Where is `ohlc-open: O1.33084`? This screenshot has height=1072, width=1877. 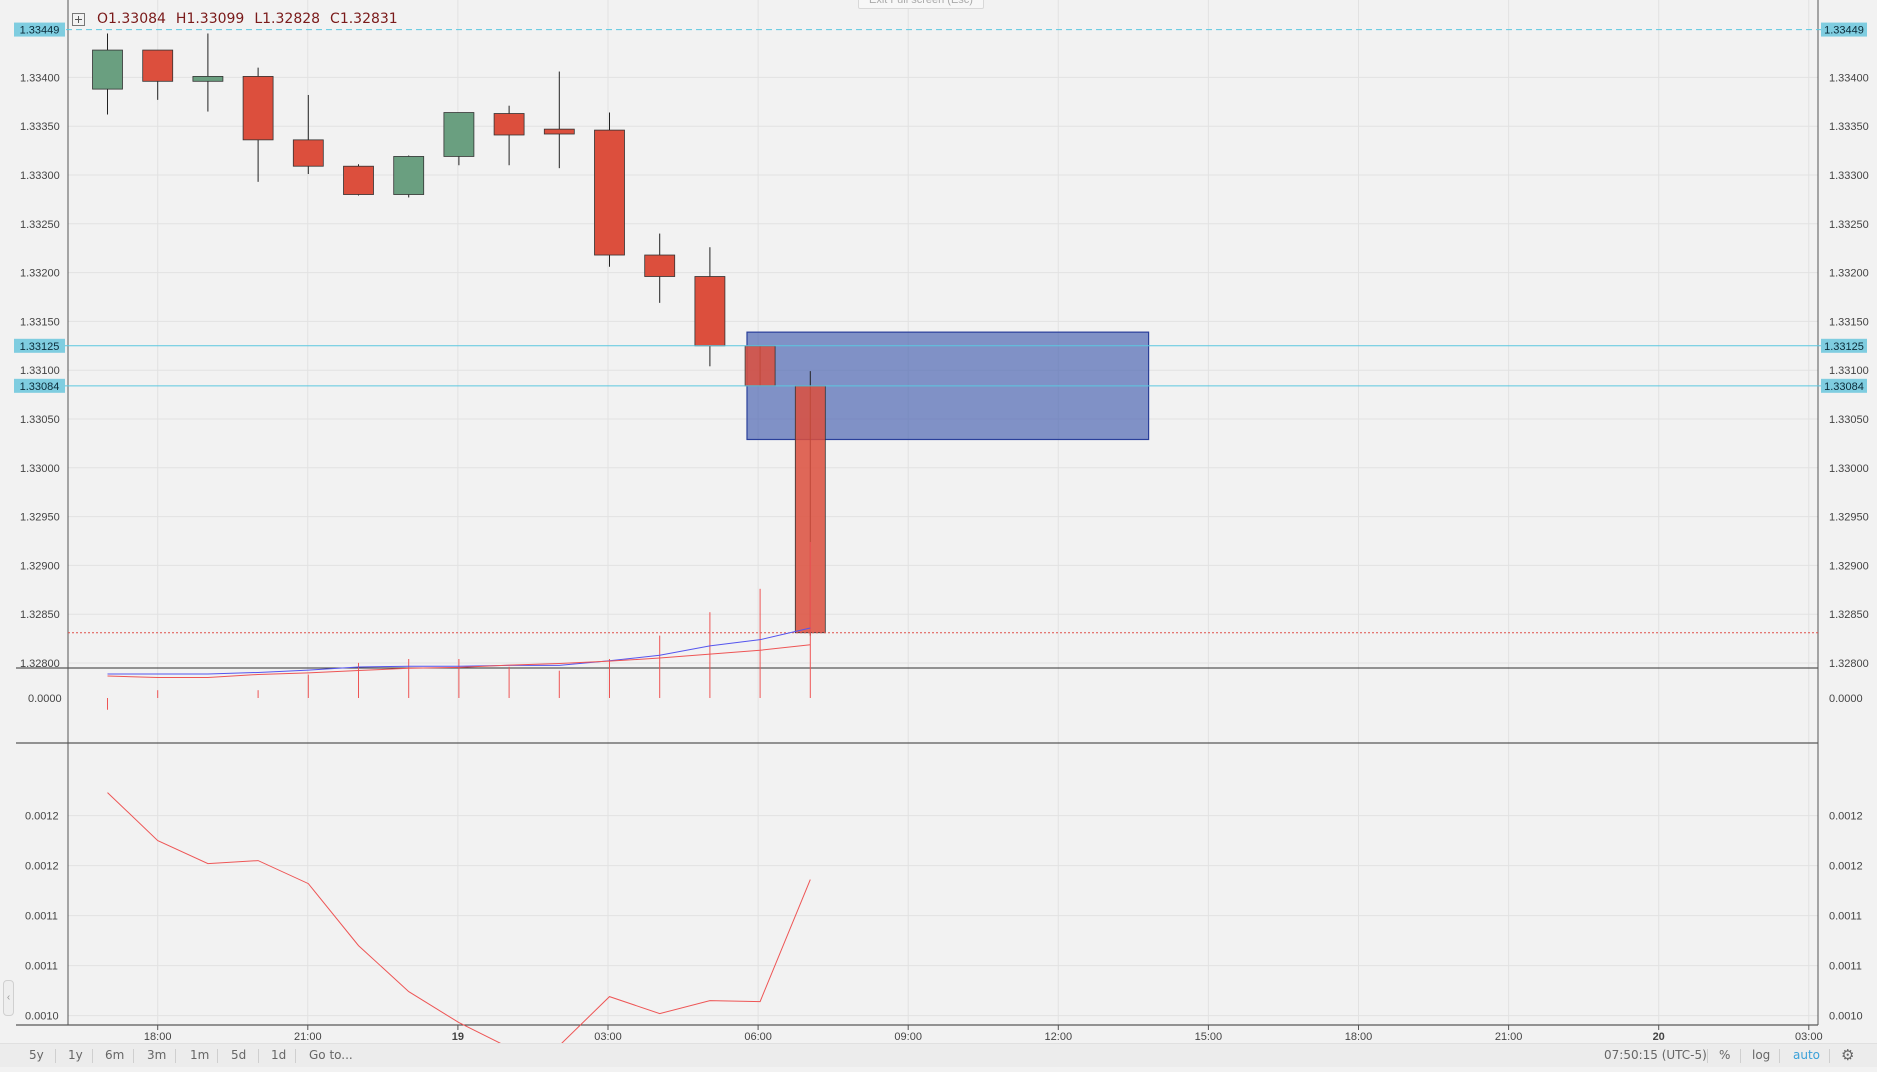
ohlc-open: O1.33084 is located at coordinates (131, 19).